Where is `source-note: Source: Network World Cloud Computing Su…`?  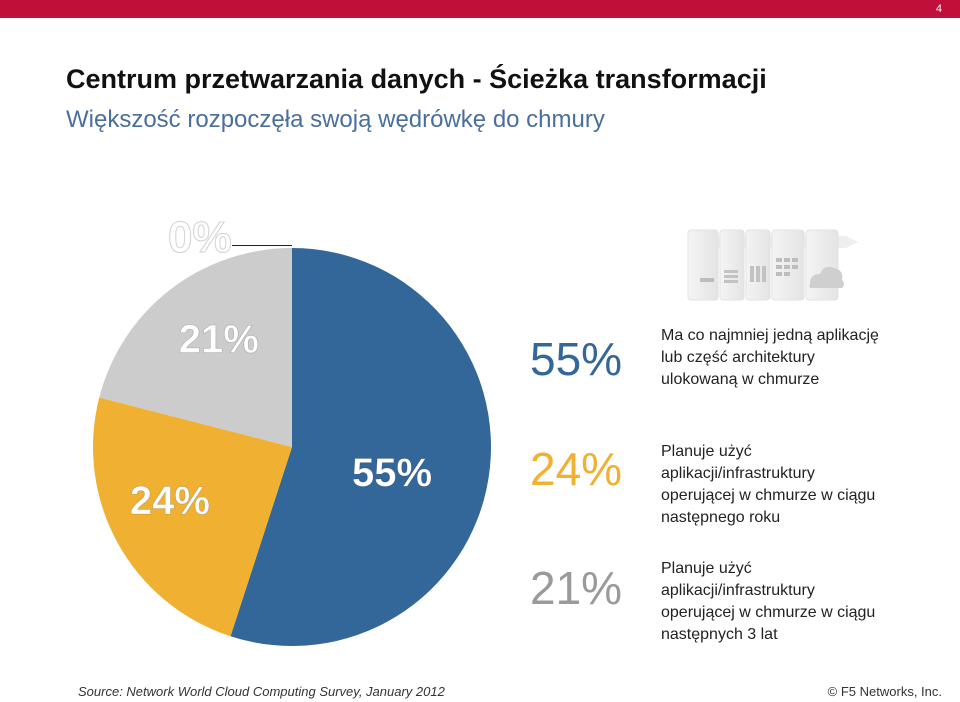 source-note: Source: Network World Cloud Computing Su… is located at coordinates (261, 691).